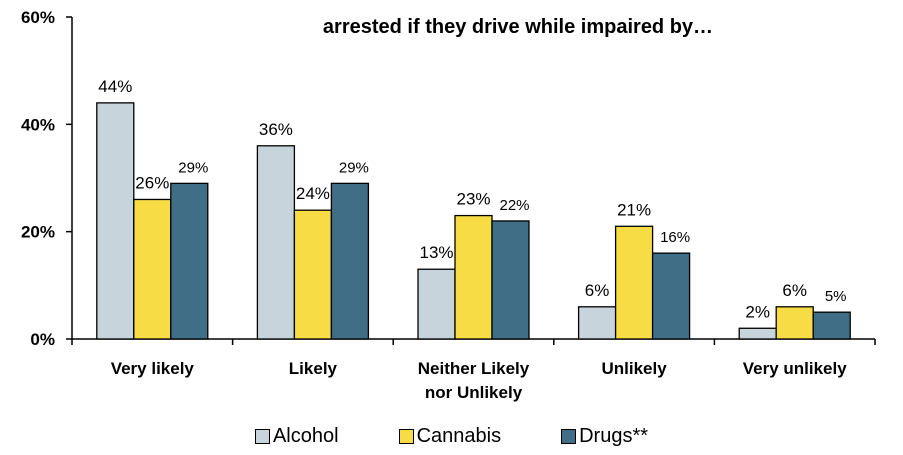 This screenshot has height=455, width=903. Describe the element at coordinates (474, 368) in the screenshot. I see `category-label: Neither Likely` at that location.